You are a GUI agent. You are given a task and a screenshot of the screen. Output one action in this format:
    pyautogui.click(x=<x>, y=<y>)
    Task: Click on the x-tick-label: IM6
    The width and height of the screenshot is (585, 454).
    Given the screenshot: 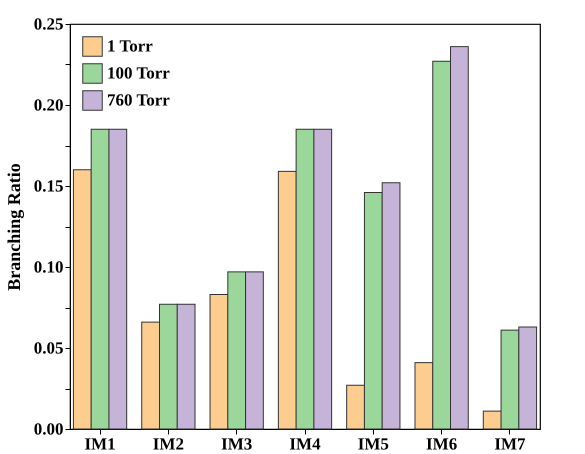 What is the action you would take?
    pyautogui.click(x=442, y=444)
    